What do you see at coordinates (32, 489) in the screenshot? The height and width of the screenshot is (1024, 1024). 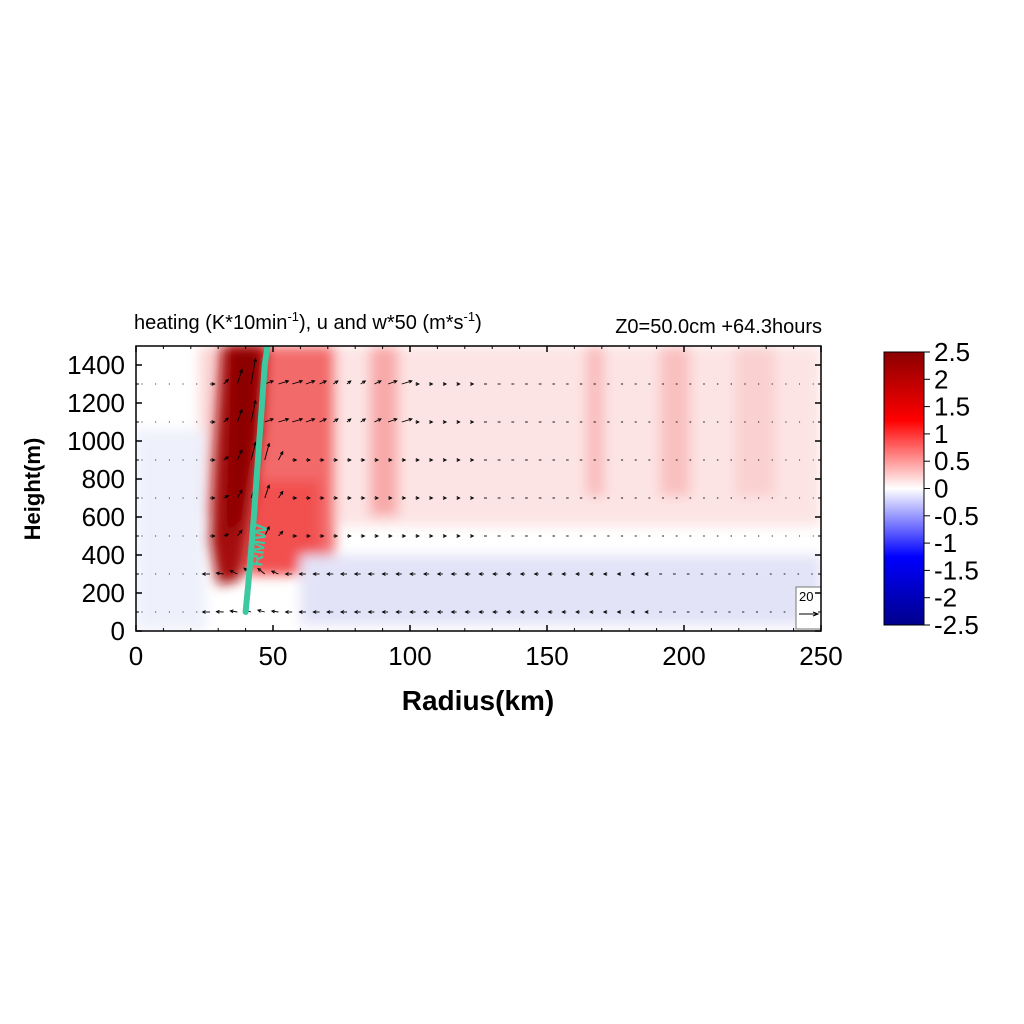 I see `y-axis-label: Height(m)` at bounding box center [32, 489].